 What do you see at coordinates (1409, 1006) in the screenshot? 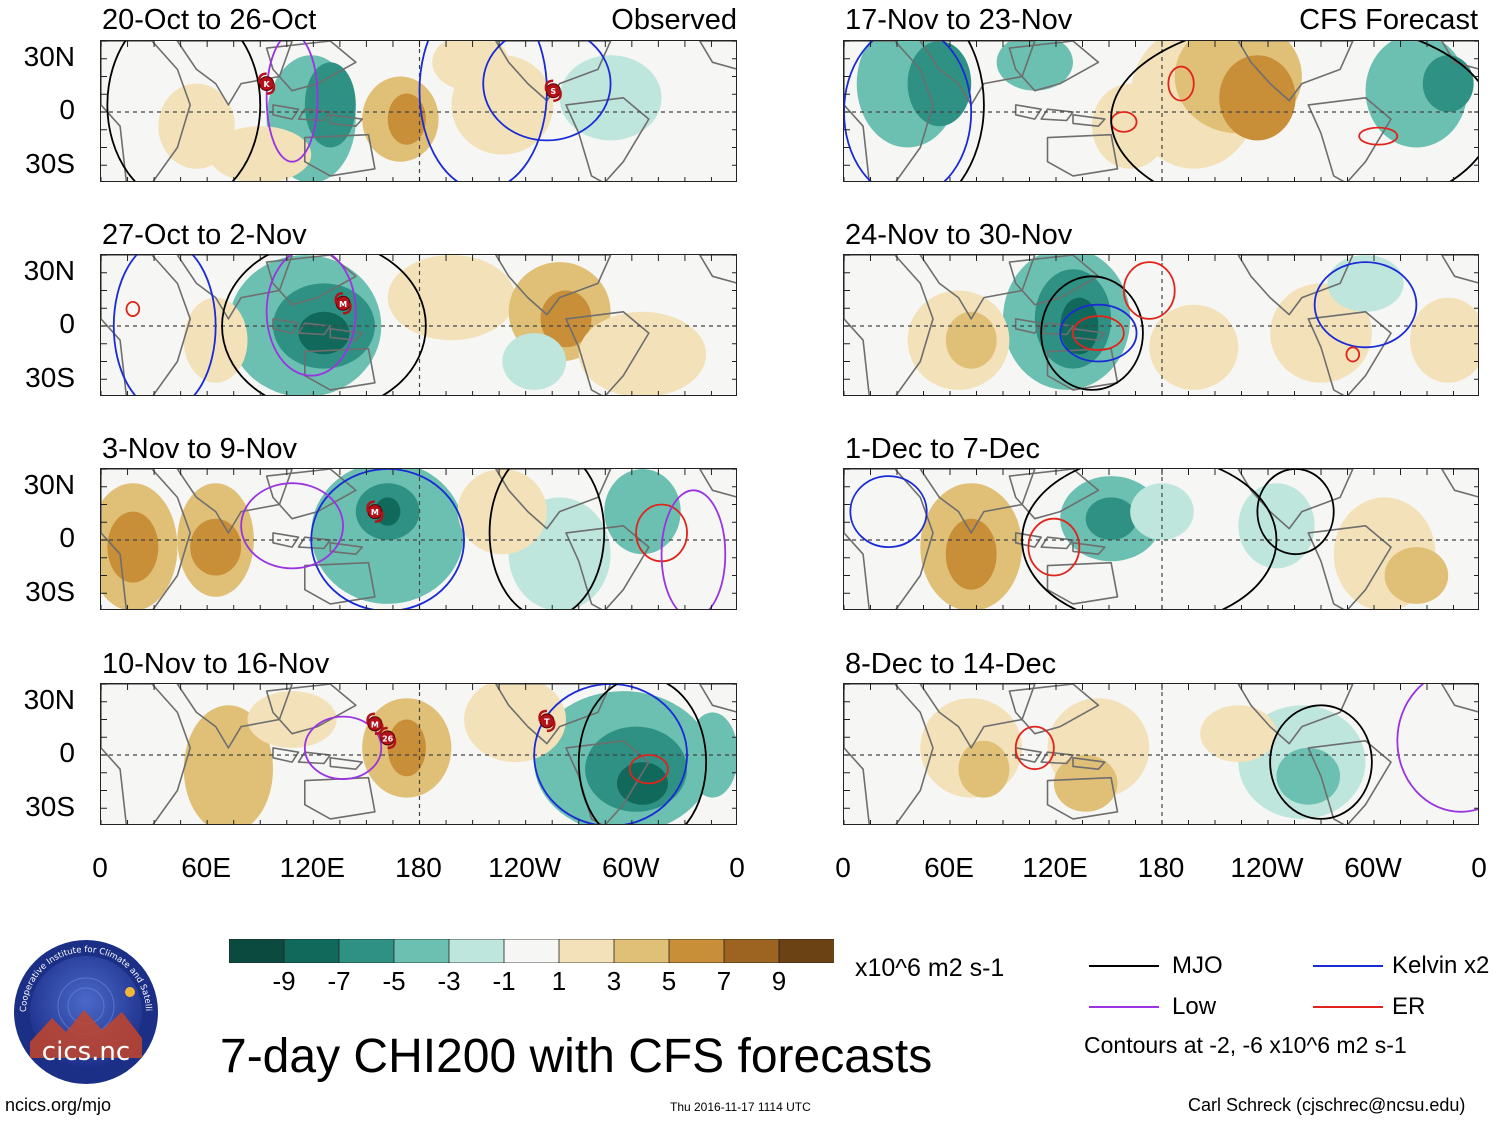
I see `legend-label-er: ER` at bounding box center [1409, 1006].